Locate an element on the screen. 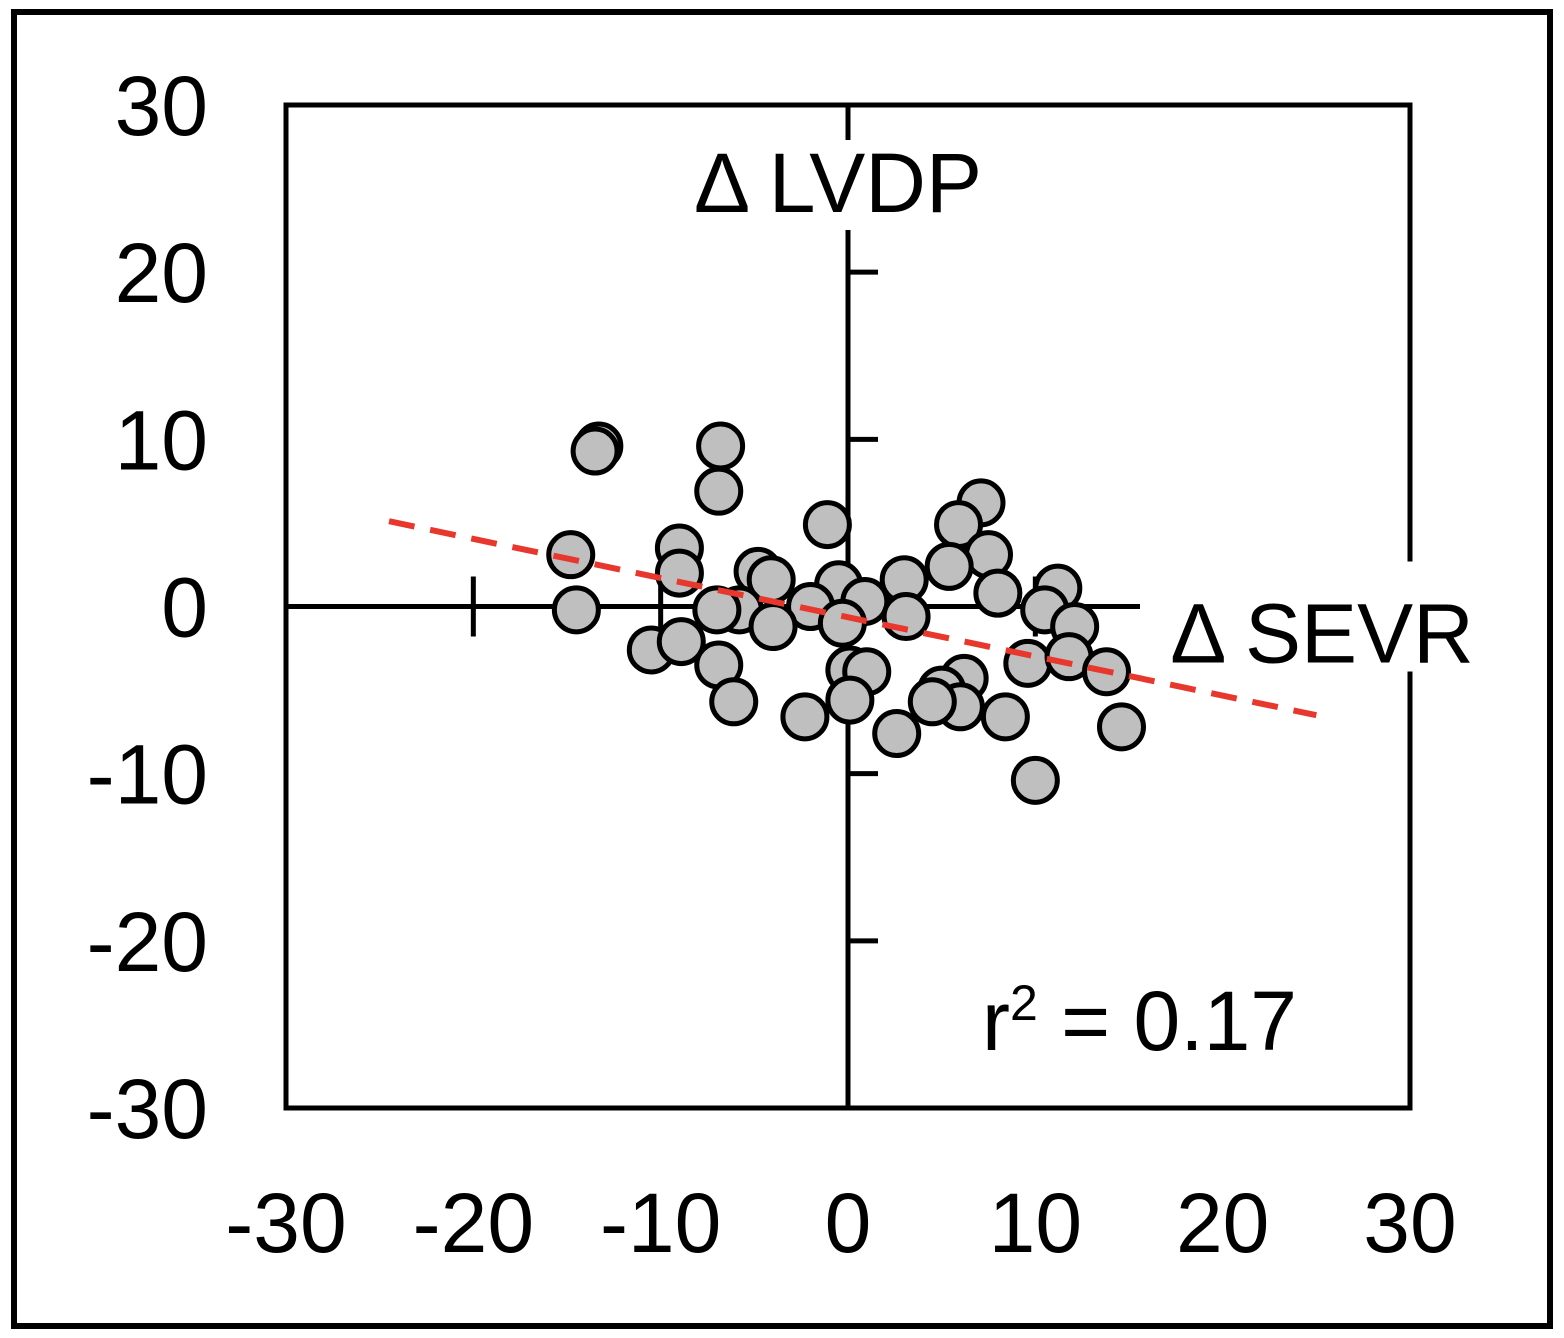 The image size is (1564, 1338). y-tick-label: -20 is located at coordinates (147, 942).